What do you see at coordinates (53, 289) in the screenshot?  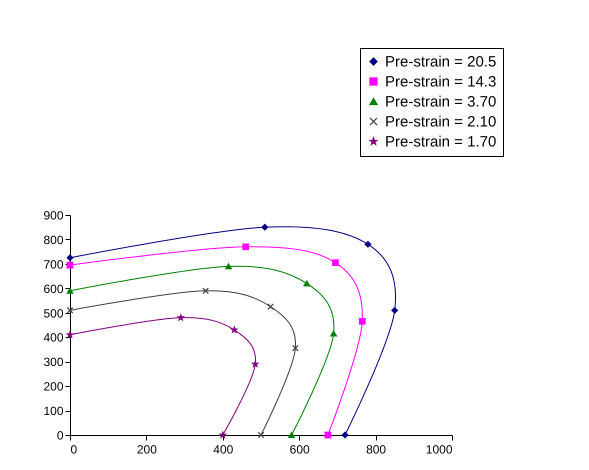 I see `y-tick-label: 600` at bounding box center [53, 289].